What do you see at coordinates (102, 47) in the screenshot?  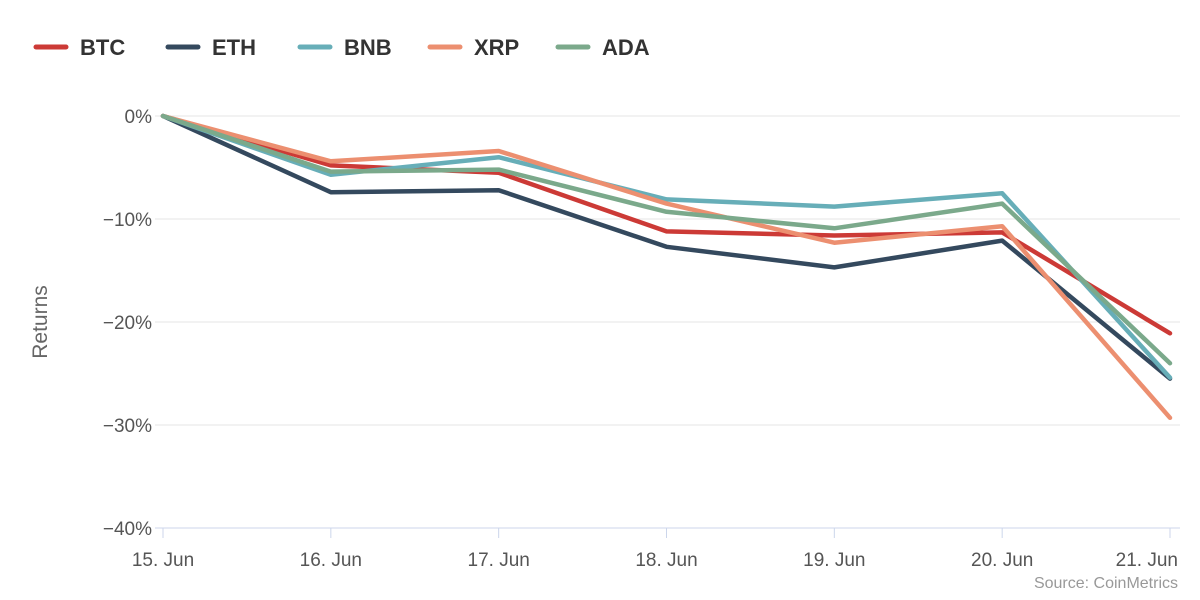 I see `legend-label-btc: BTC` at bounding box center [102, 47].